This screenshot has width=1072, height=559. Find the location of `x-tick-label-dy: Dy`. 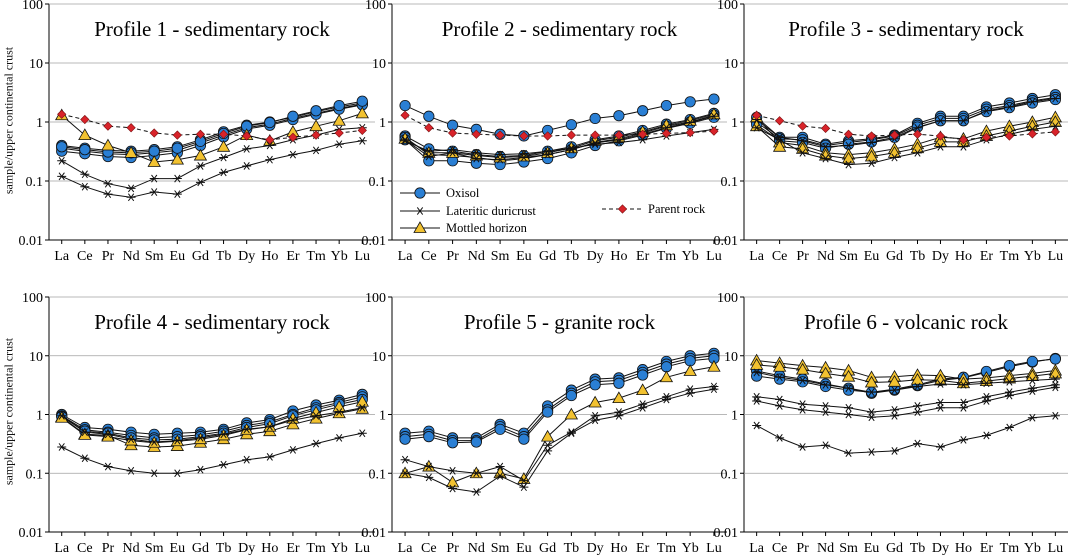

x-tick-label-dy: Dy is located at coordinates (595, 256).